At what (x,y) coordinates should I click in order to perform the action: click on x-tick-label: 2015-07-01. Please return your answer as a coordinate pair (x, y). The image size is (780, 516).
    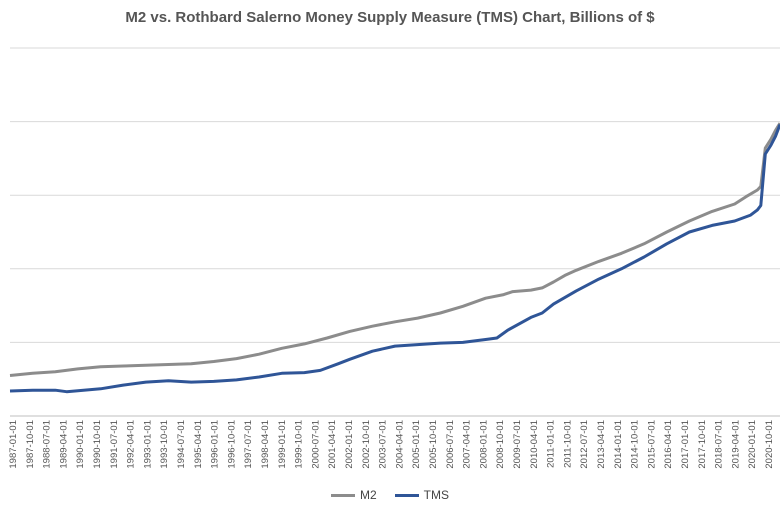
    Looking at the image, I should click on (651, 444).